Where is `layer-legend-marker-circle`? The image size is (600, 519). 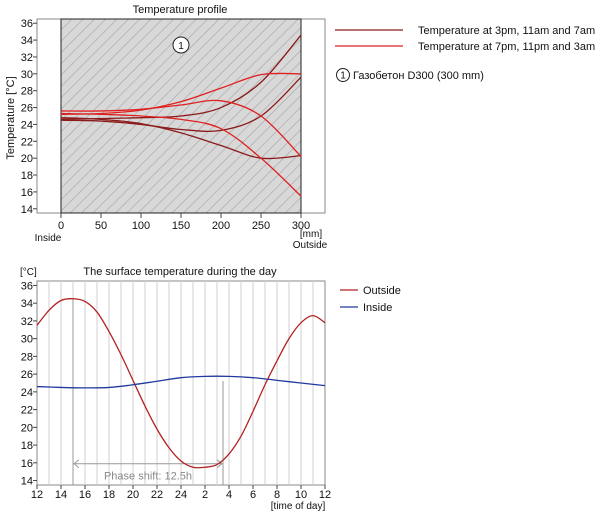 layer-legend-marker-circle is located at coordinates (343, 75).